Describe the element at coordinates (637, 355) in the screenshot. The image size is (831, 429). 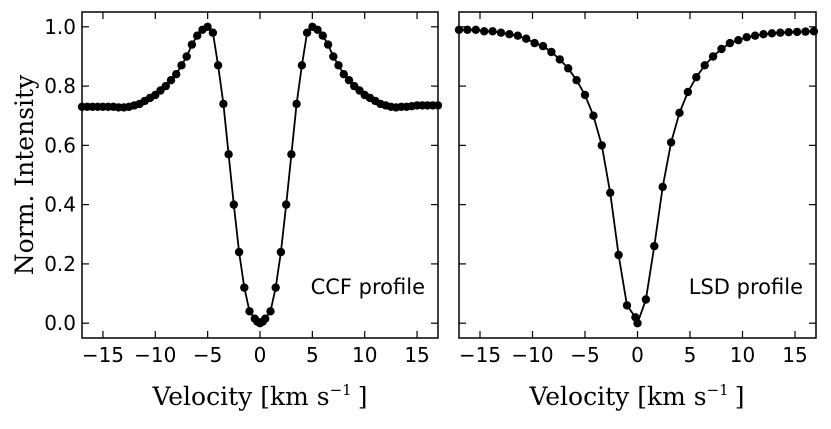
I see `lsd-x-tick-label: 0` at that location.